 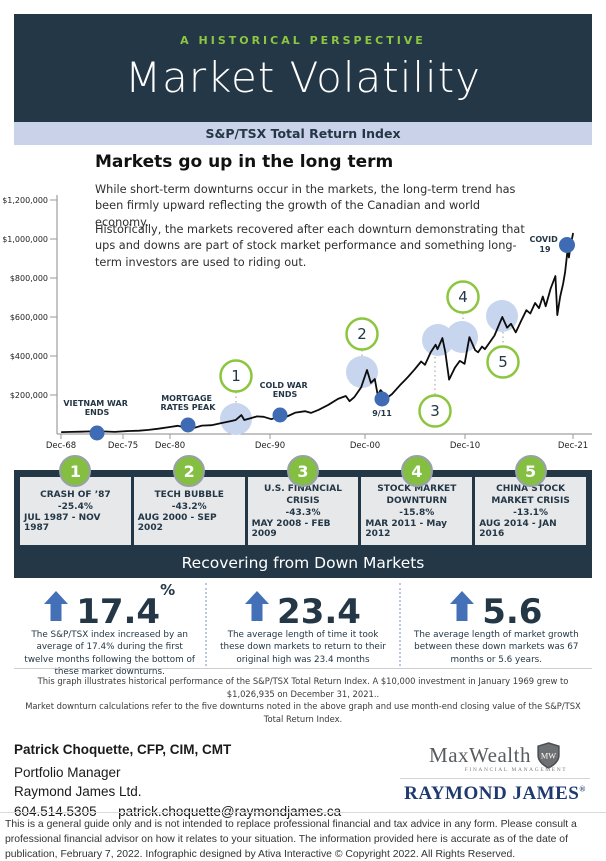 What do you see at coordinates (303, 40) in the screenshot?
I see `header-eyebrow: A HISTORICAL PERSPECTIVE` at bounding box center [303, 40].